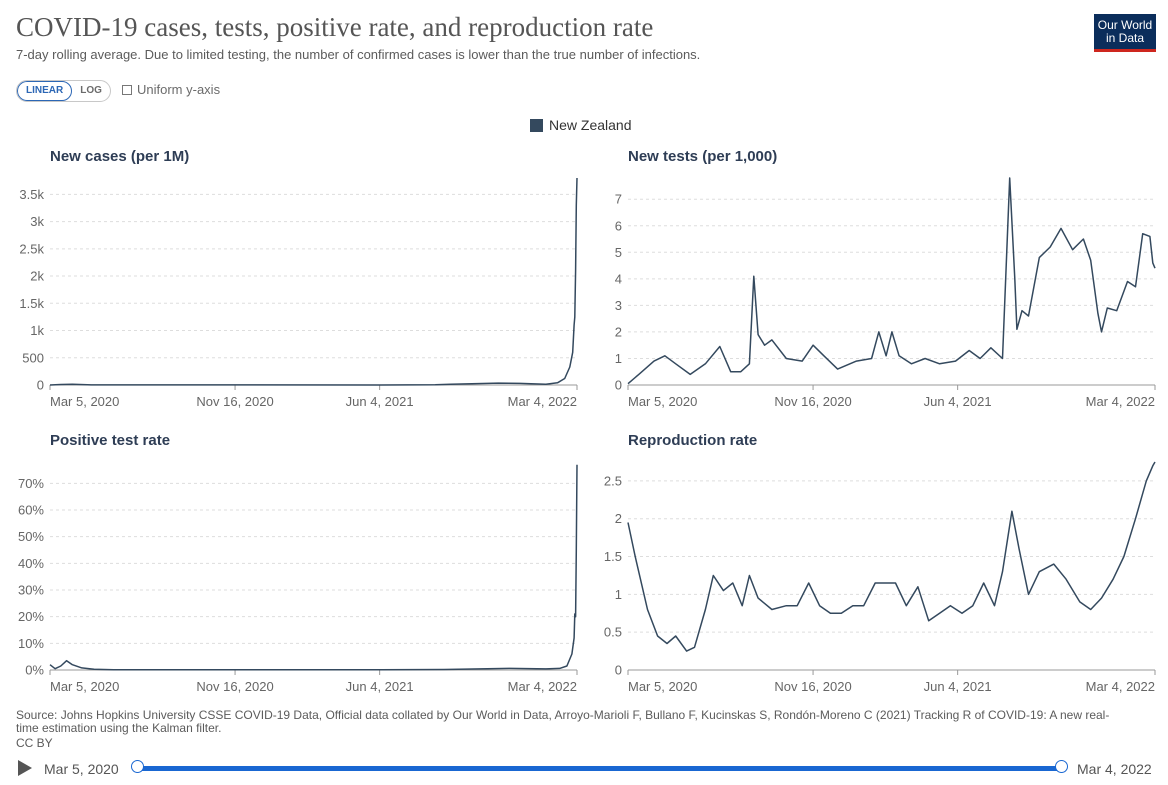 This screenshot has height=785, width=1168. What do you see at coordinates (34, 743) in the screenshot?
I see `license-note: CC BY` at bounding box center [34, 743].